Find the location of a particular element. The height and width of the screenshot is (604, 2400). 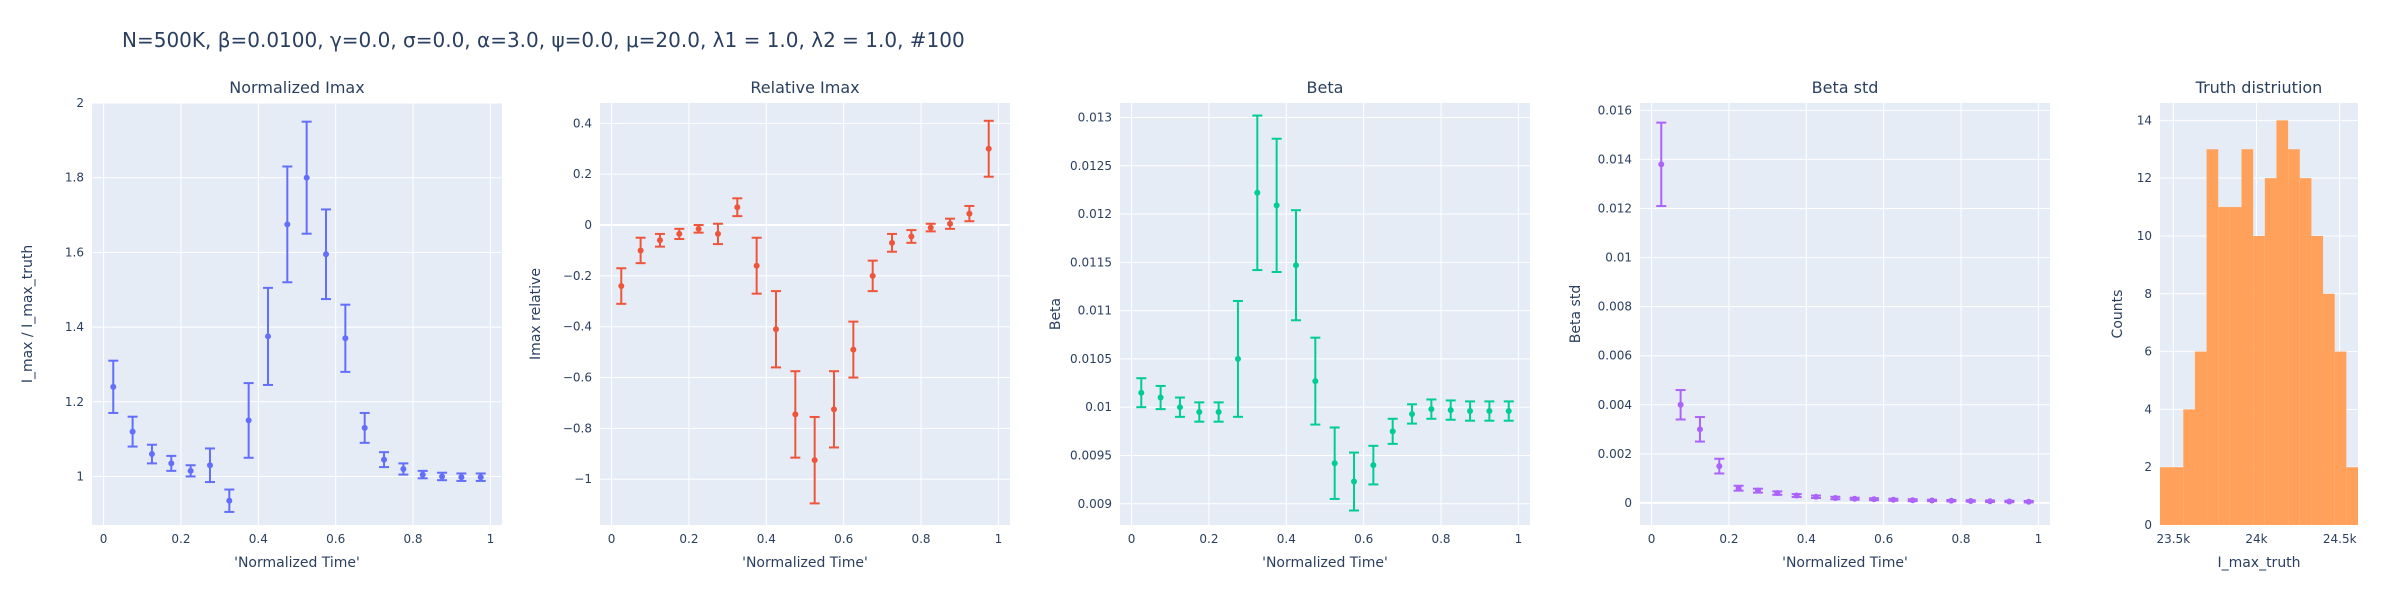

y-tick-label: 0.002 is located at coordinates (1615, 454).